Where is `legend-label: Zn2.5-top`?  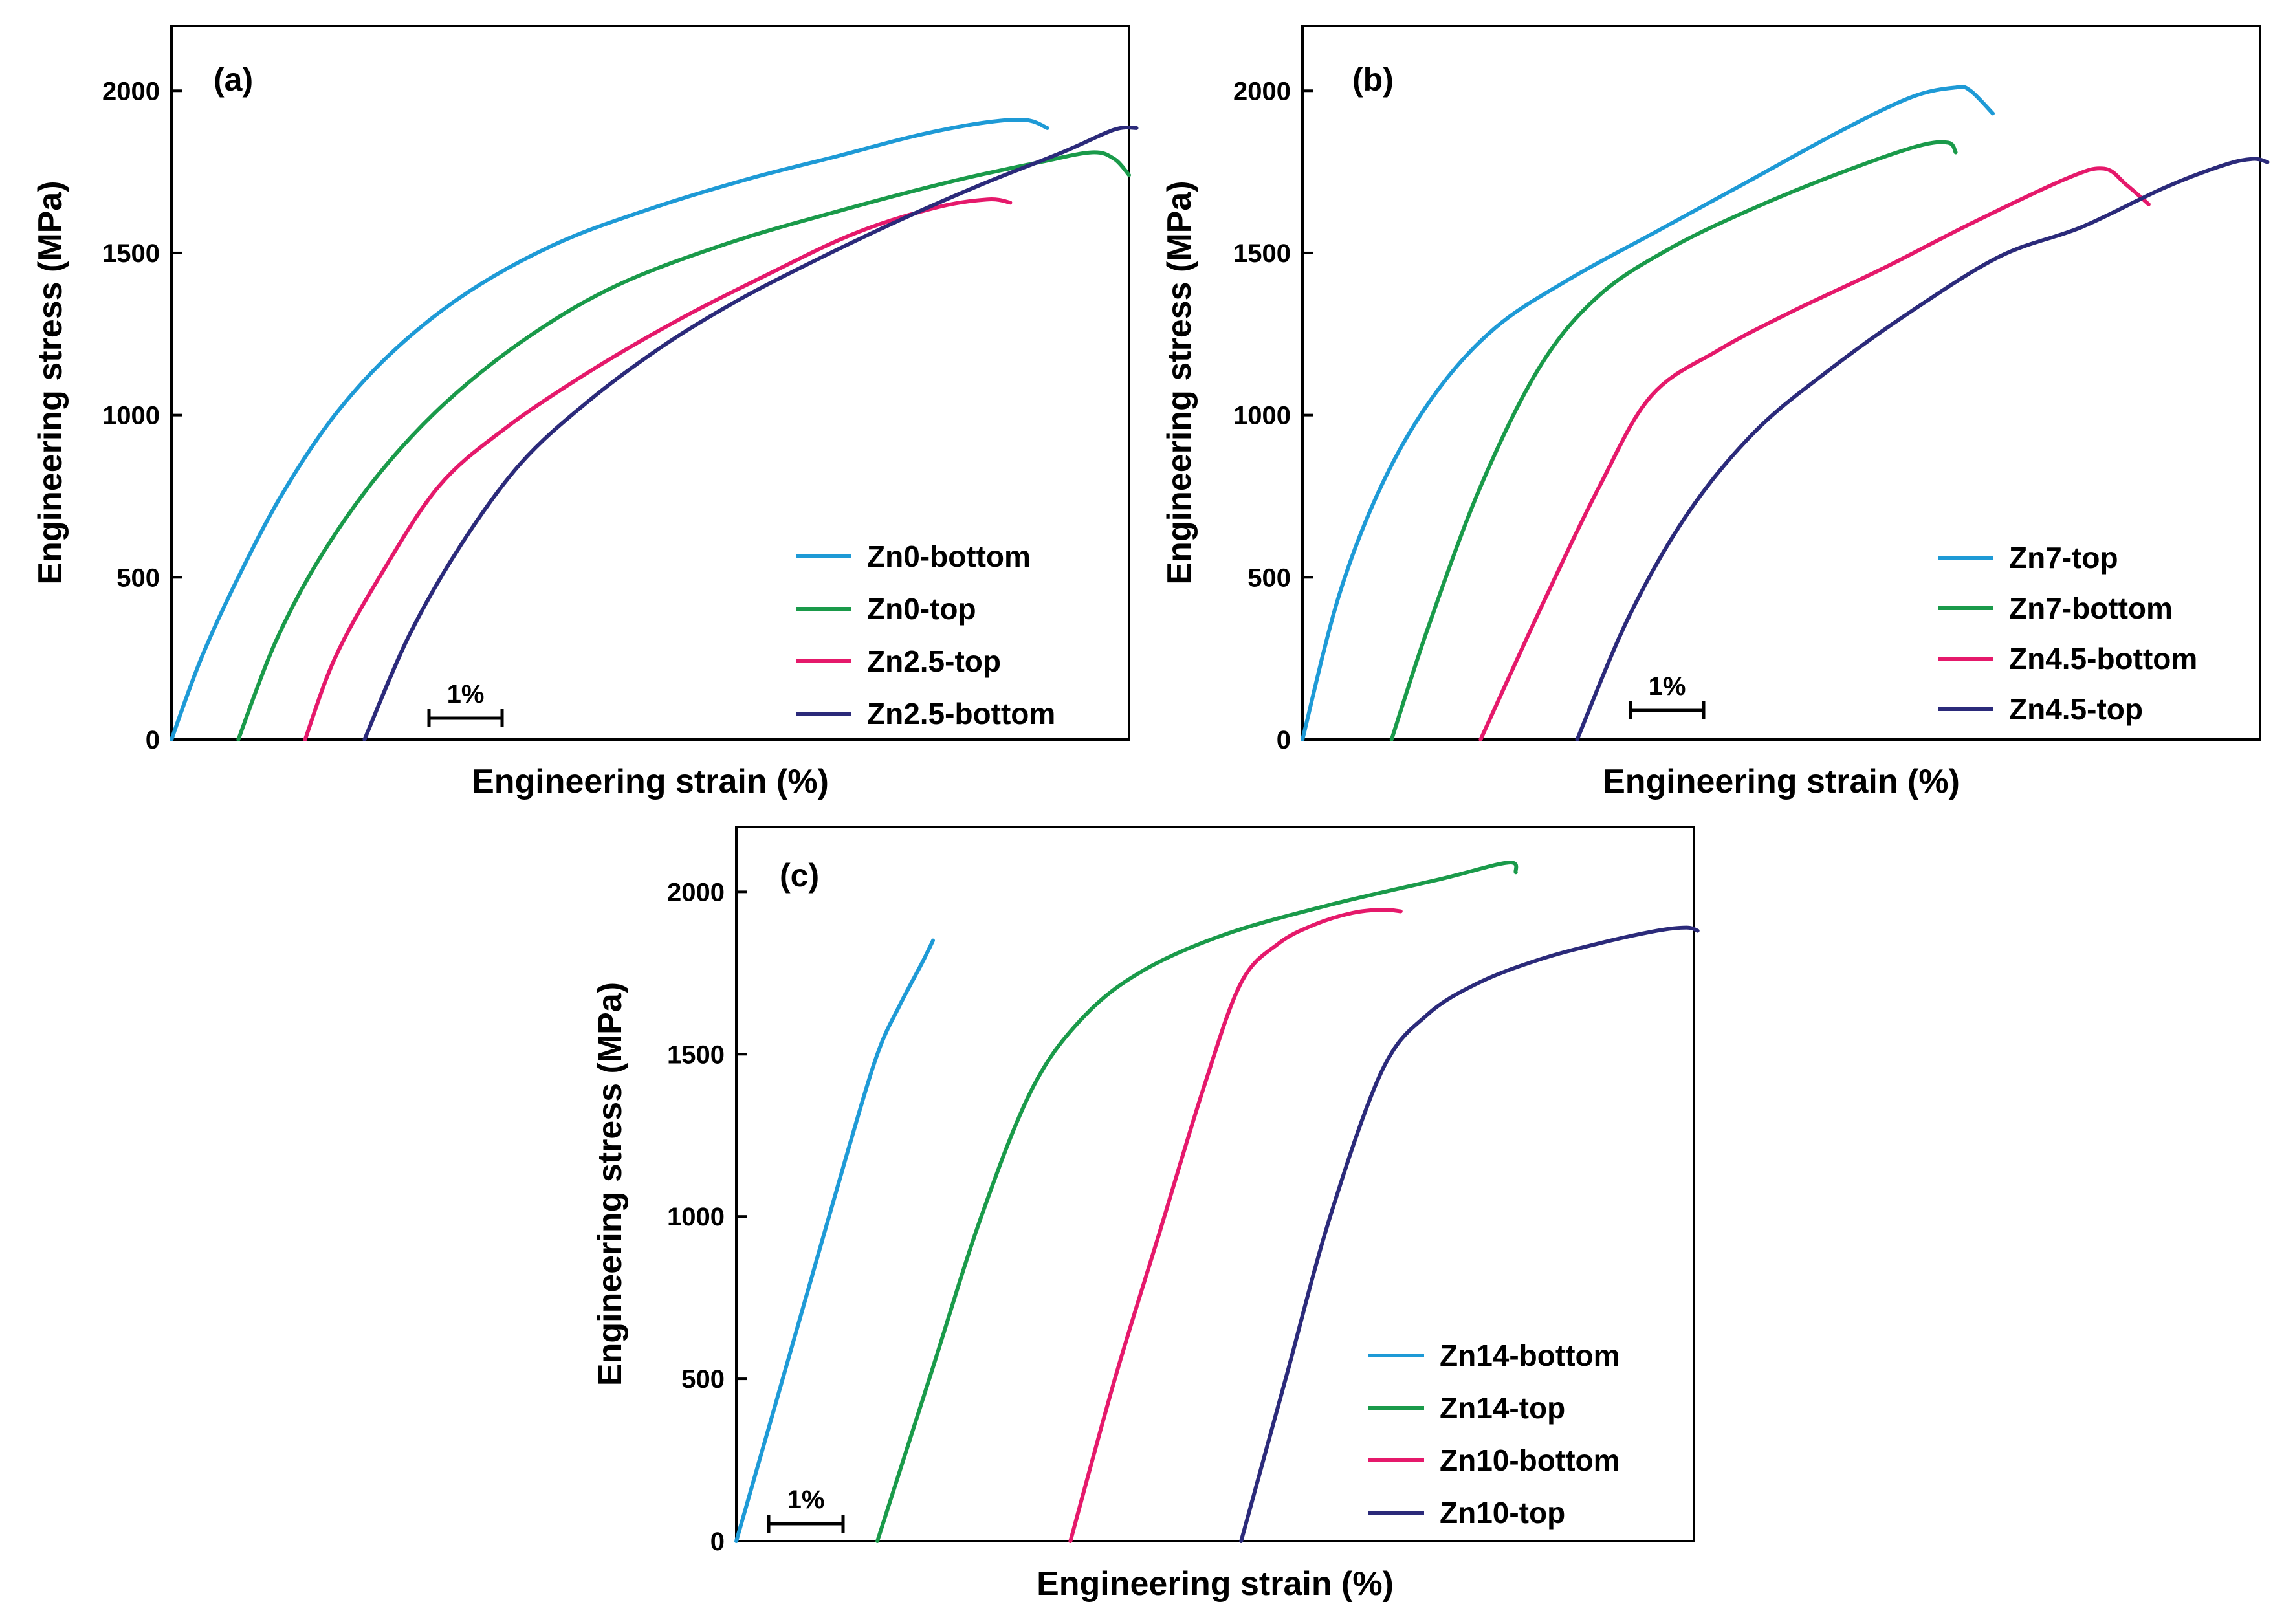 legend-label: Zn2.5-top is located at coordinates (934, 661).